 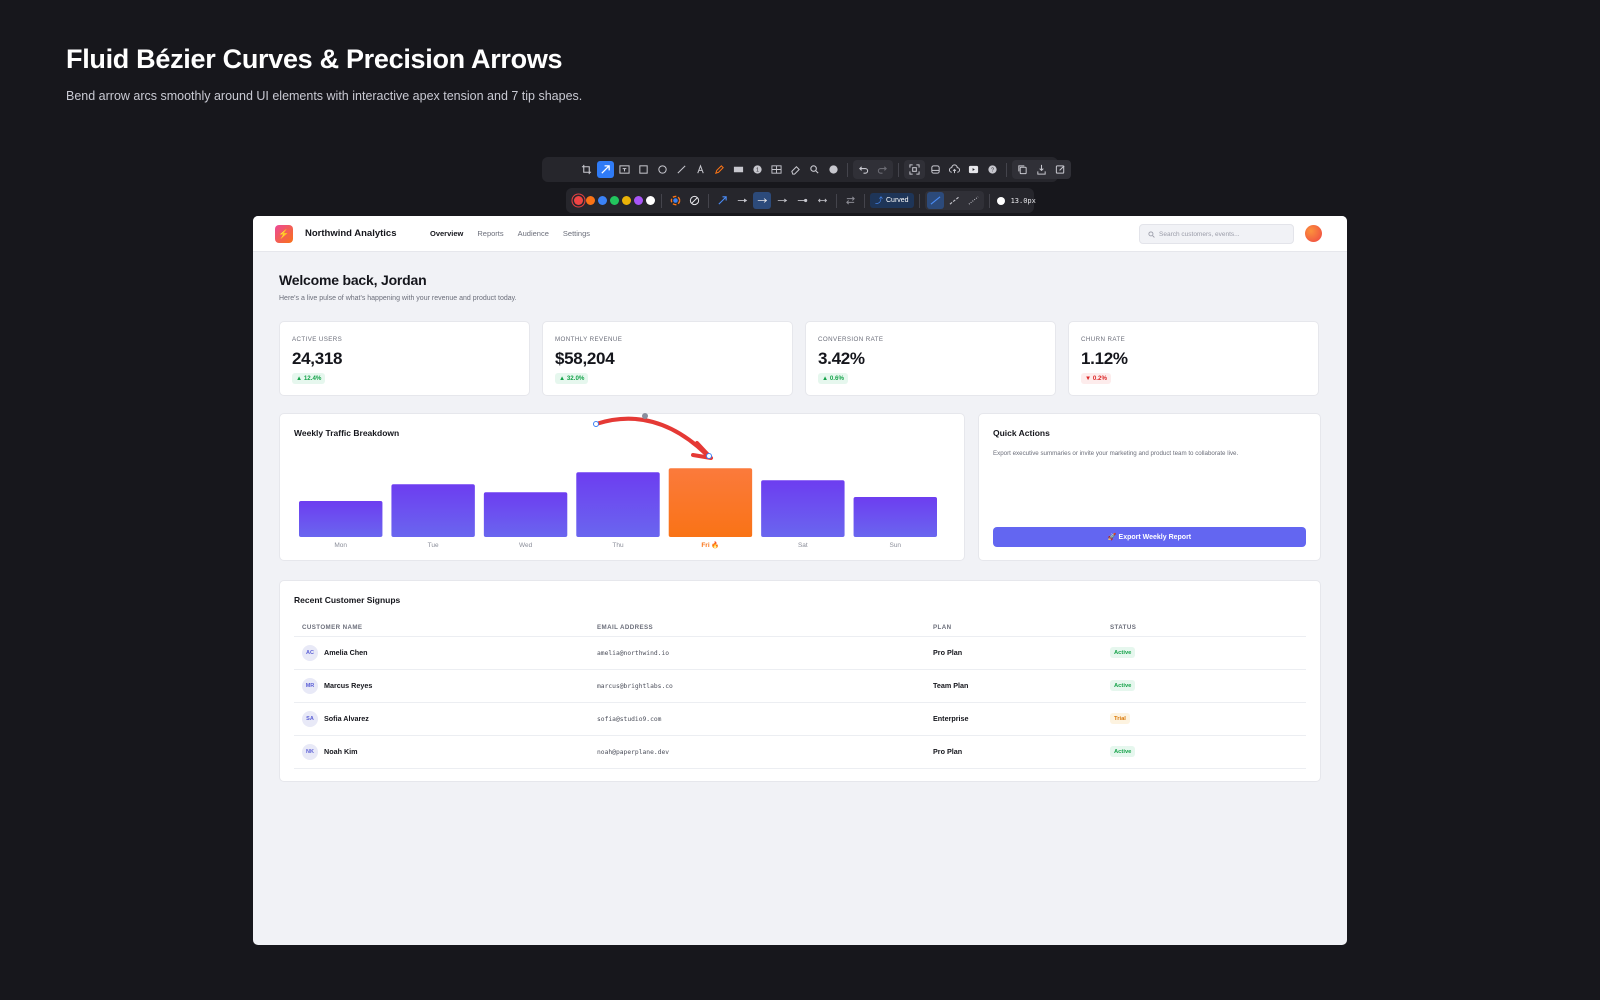 I want to click on color-wheel-icon, so click(x=675, y=200).